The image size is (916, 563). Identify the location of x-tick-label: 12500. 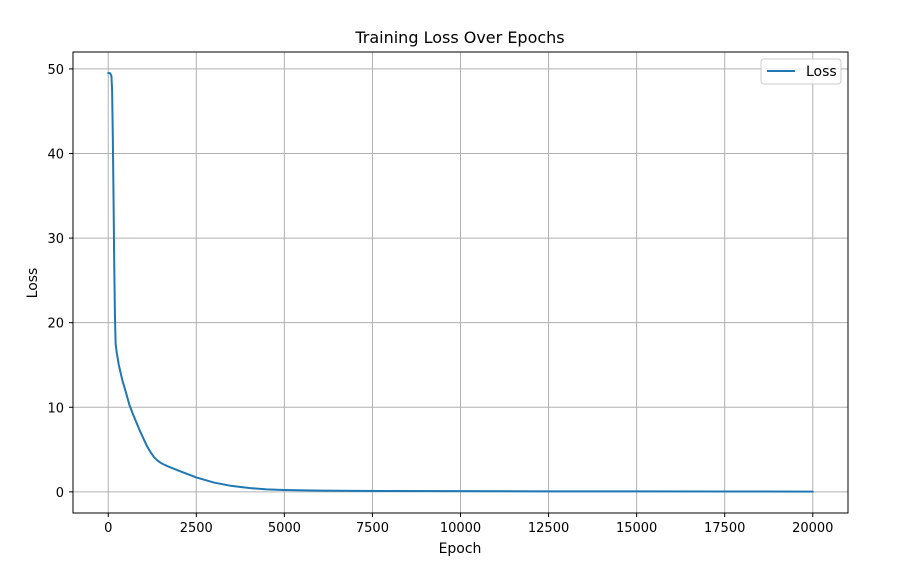
(548, 528).